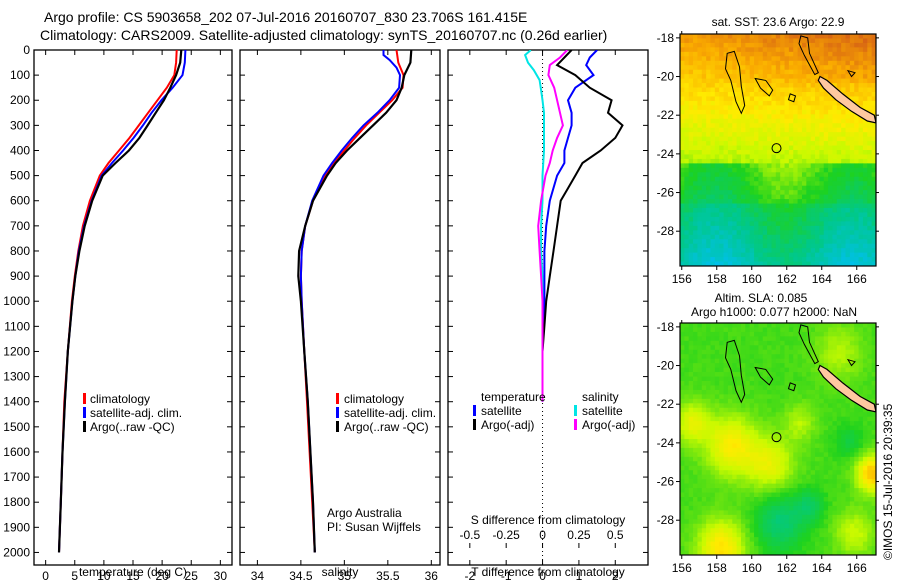 The image size is (900, 580). Describe the element at coordinates (20, 201) in the screenshot. I see `y-tick-label: 600` at that location.